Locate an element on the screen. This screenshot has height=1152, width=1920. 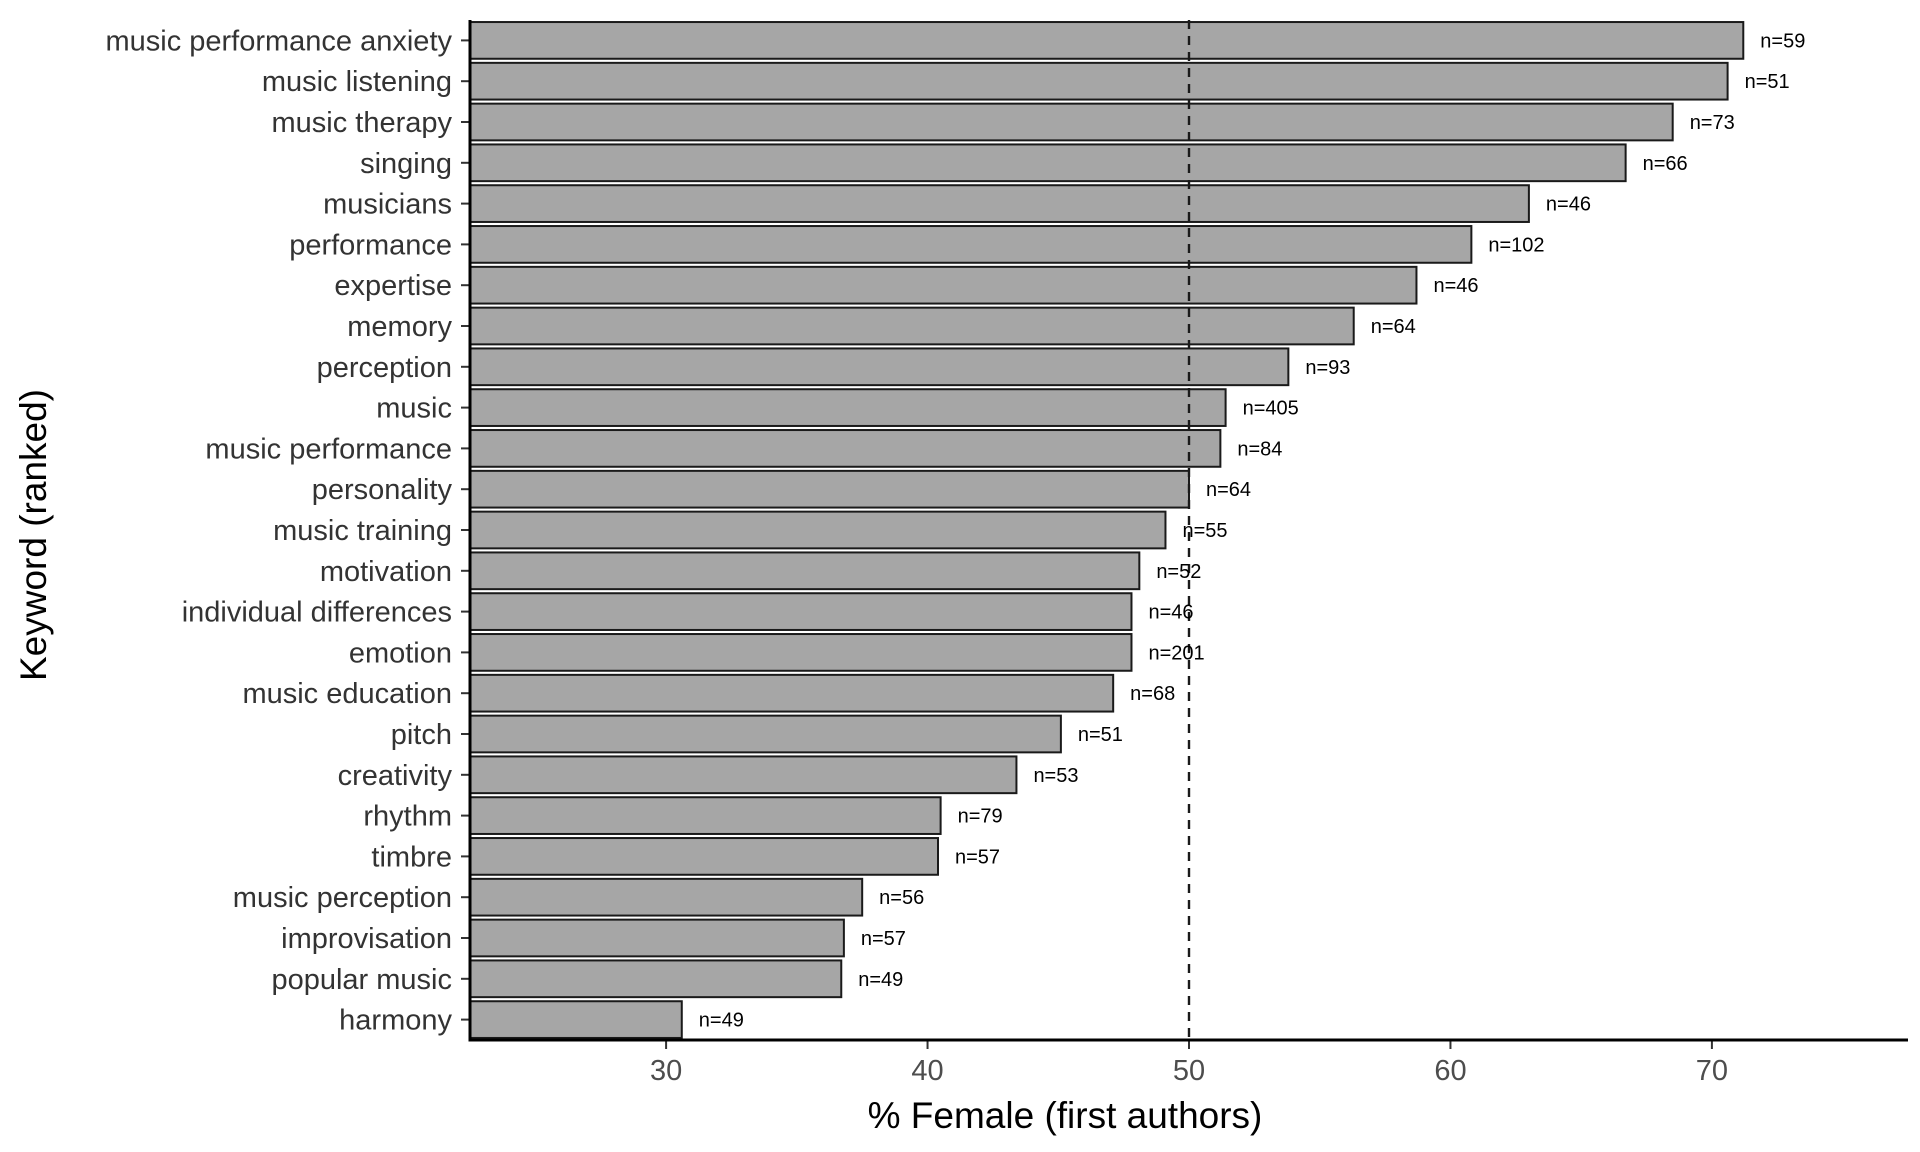
count-label: n=59 is located at coordinates (1782, 41).